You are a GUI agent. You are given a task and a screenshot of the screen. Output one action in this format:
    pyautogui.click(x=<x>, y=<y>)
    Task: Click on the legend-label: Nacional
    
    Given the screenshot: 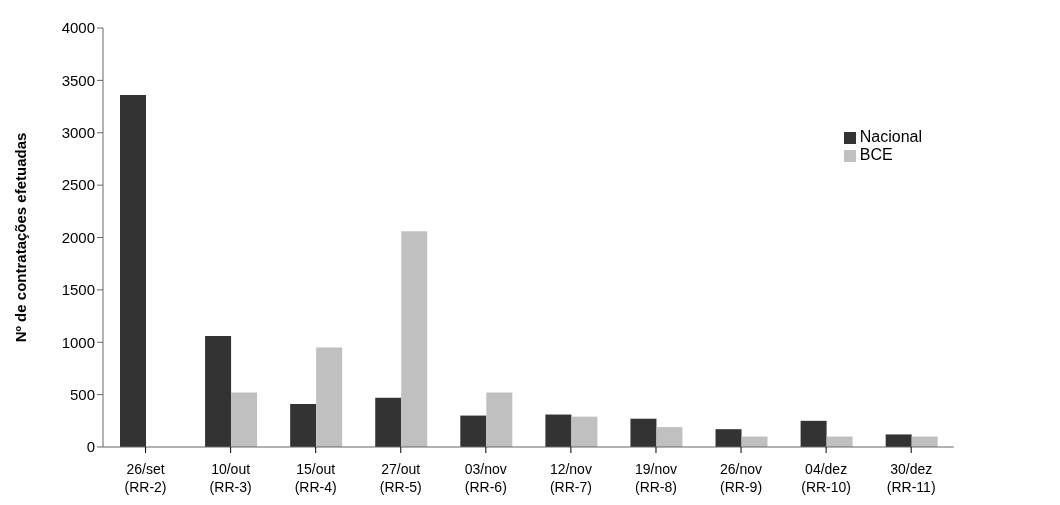 What is the action you would take?
    pyautogui.click(x=890, y=136)
    